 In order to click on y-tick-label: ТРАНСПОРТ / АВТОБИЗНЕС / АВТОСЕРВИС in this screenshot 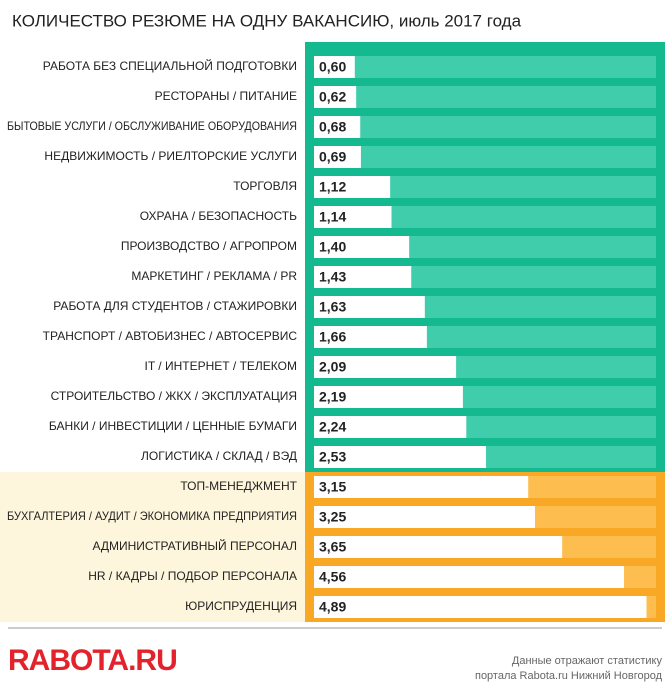, I will do `click(170, 336)`.